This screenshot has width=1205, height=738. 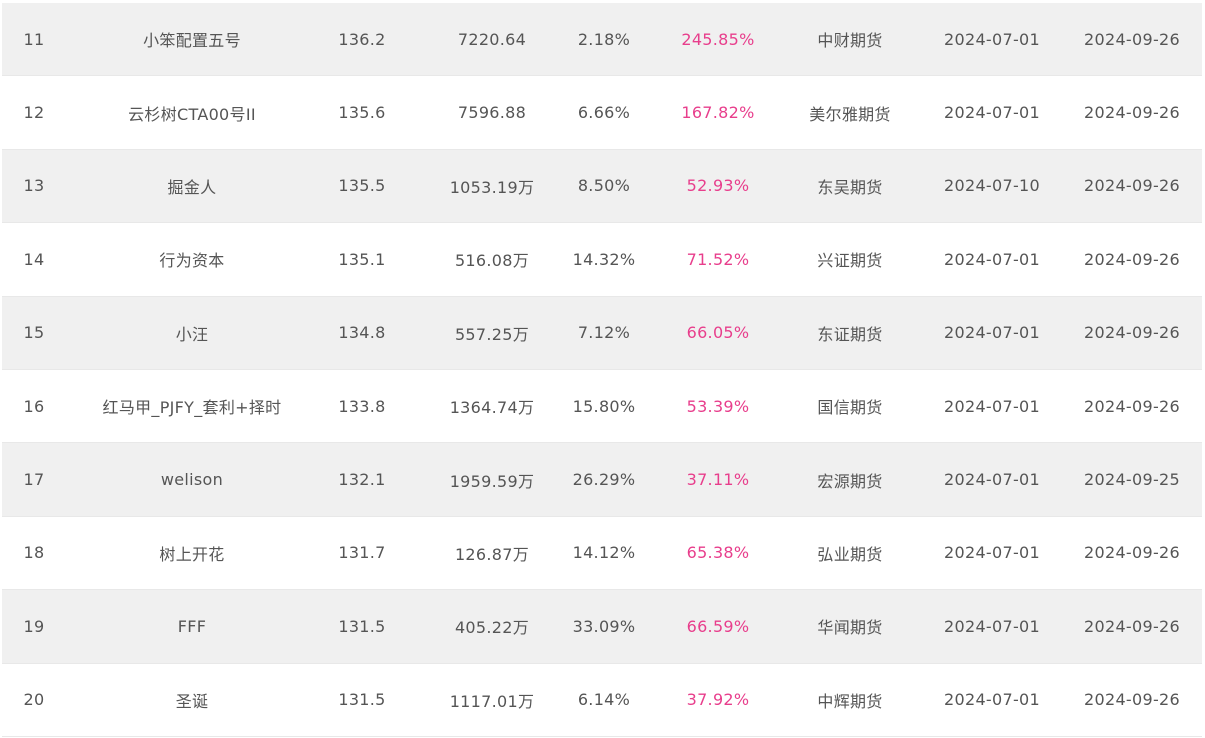 I want to click on drawdown-cell: 6.66%, so click(x=604, y=113).